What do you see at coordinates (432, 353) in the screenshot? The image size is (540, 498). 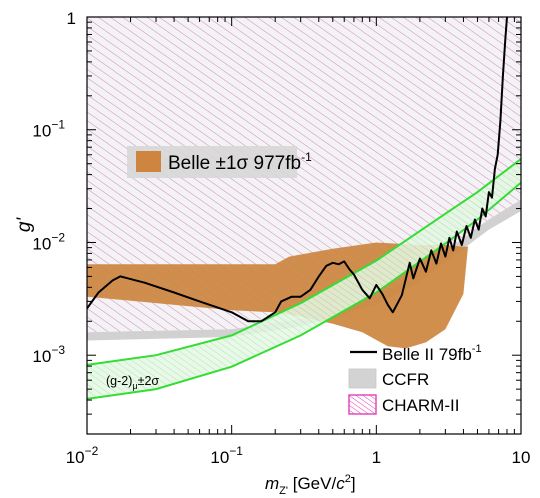 I see `legend-entry-belle2: Belle II 79fb-1` at bounding box center [432, 353].